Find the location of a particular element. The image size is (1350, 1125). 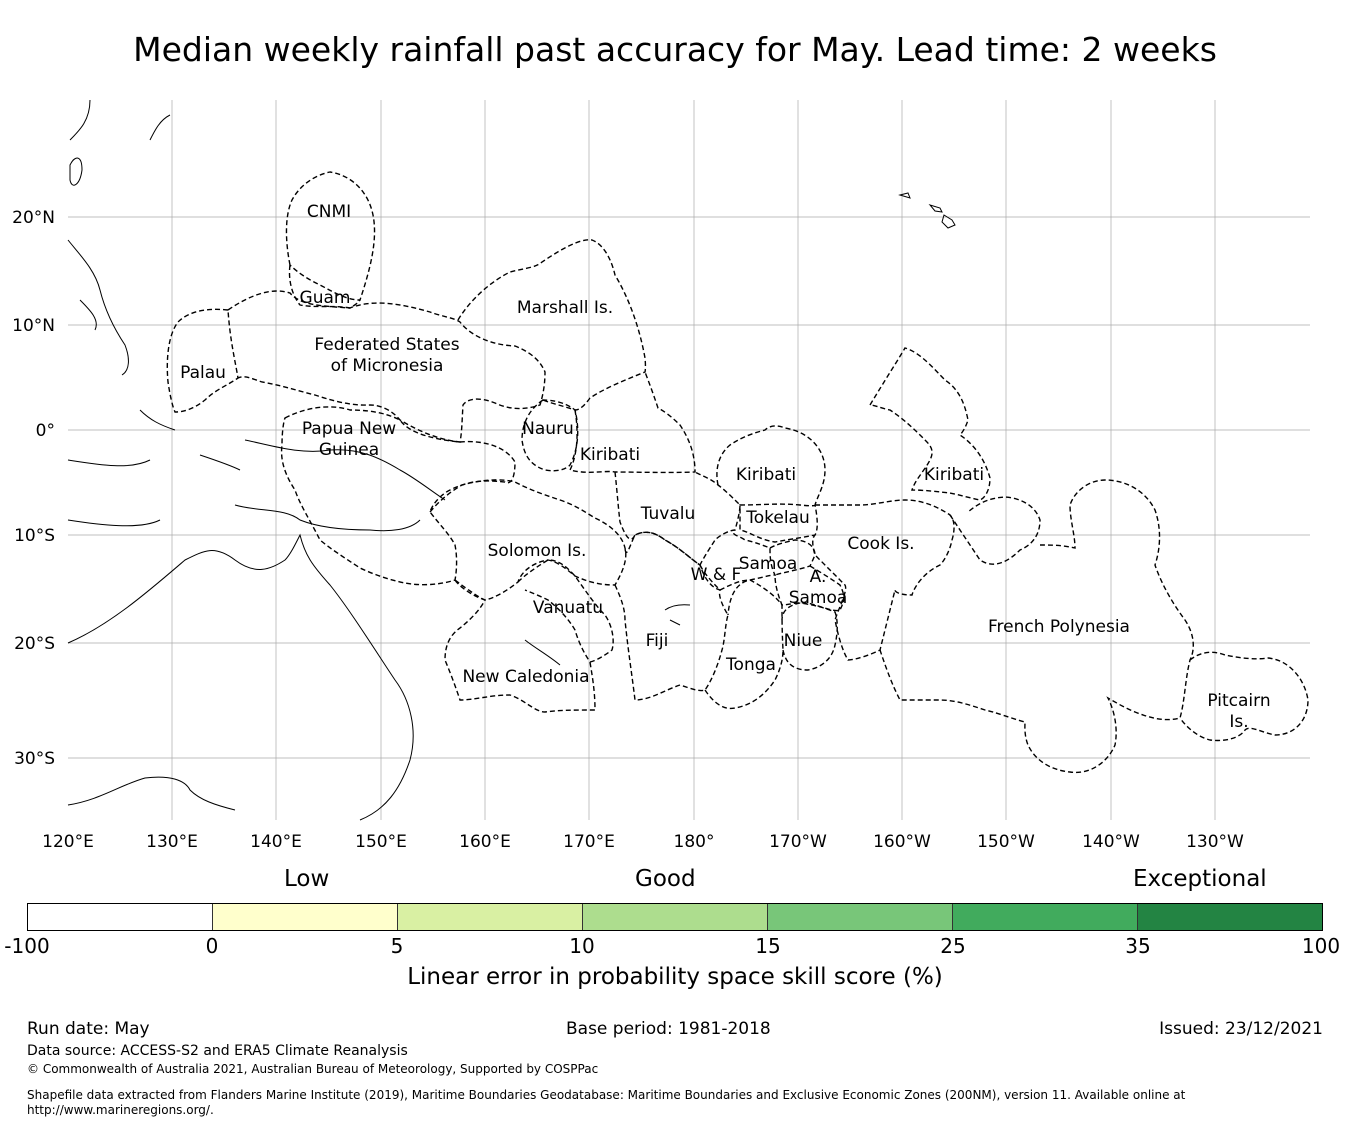

lon-tick-label: 150°E is located at coordinates (381, 842).